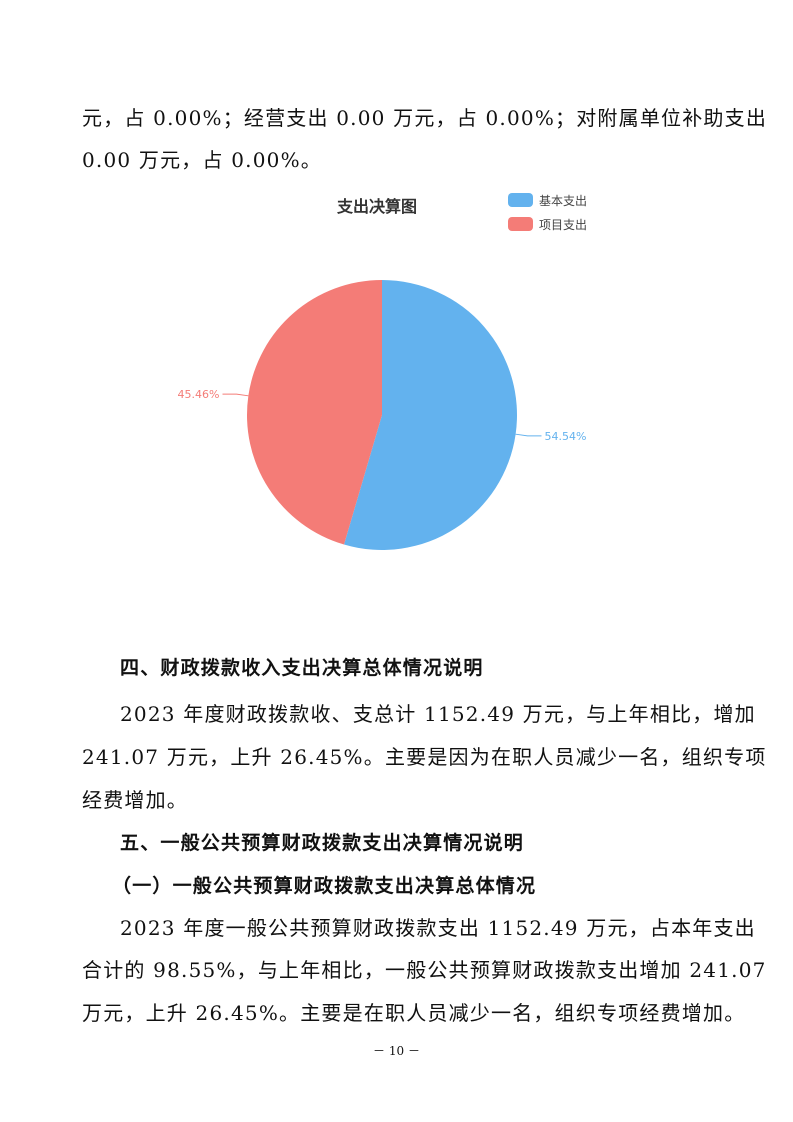  Describe the element at coordinates (438, 928) in the screenshot. I see `paragraph-line: 2023 年度一般公共预算财政拨款支出 1152.49 万元，占本年支出` at that location.